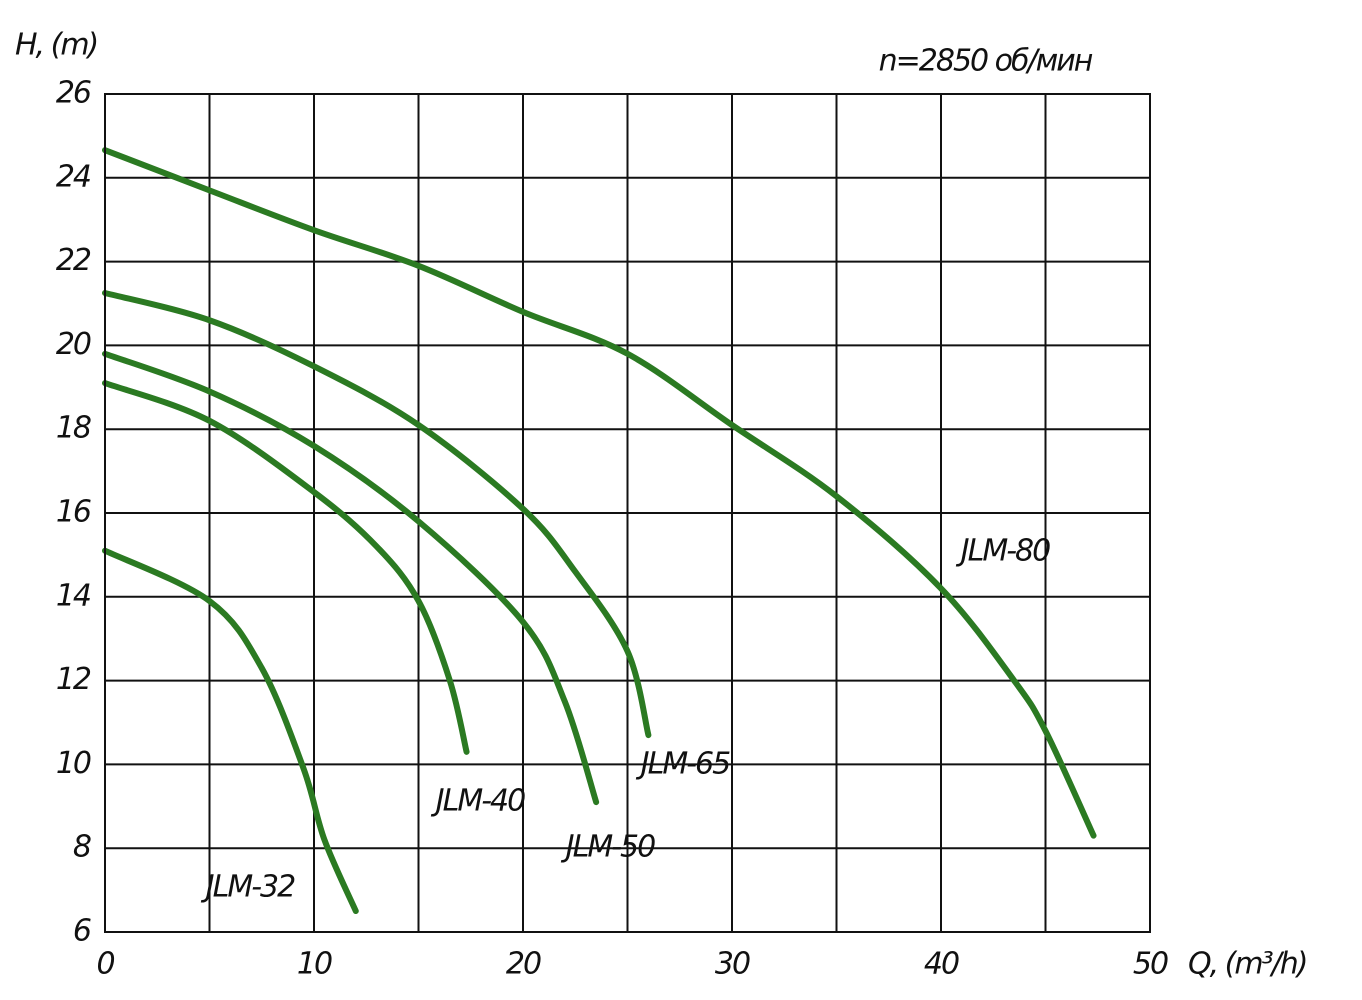  What do you see at coordinates (73, 260) in the screenshot?
I see `y-tick-label: 22` at bounding box center [73, 260].